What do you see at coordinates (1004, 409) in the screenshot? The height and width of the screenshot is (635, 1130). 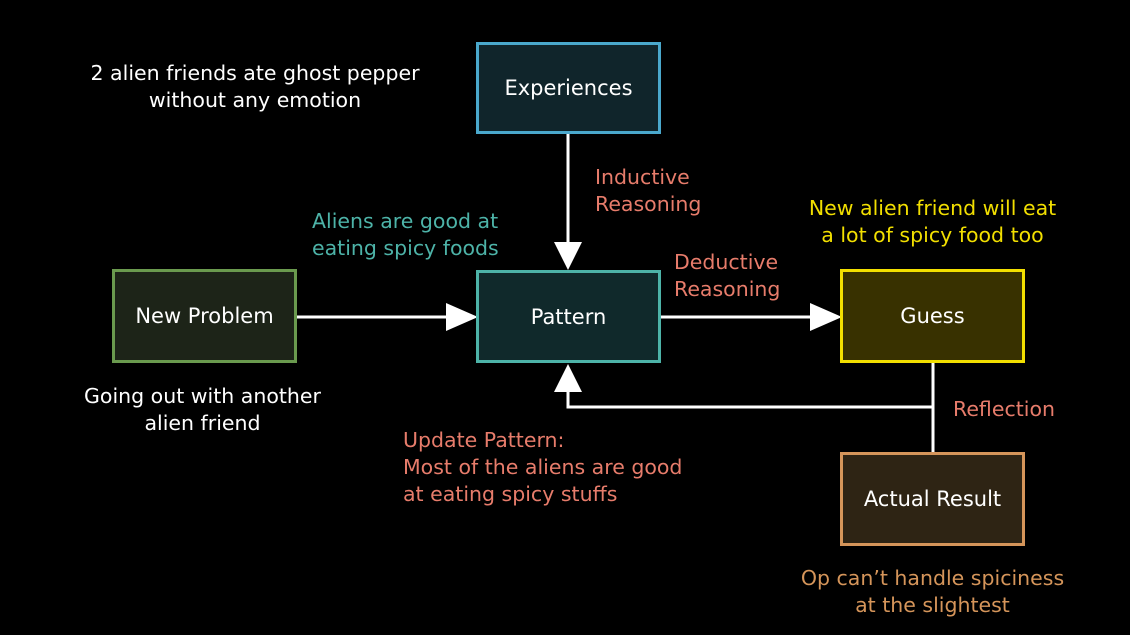 I see `reflection-label: Reflection` at bounding box center [1004, 409].